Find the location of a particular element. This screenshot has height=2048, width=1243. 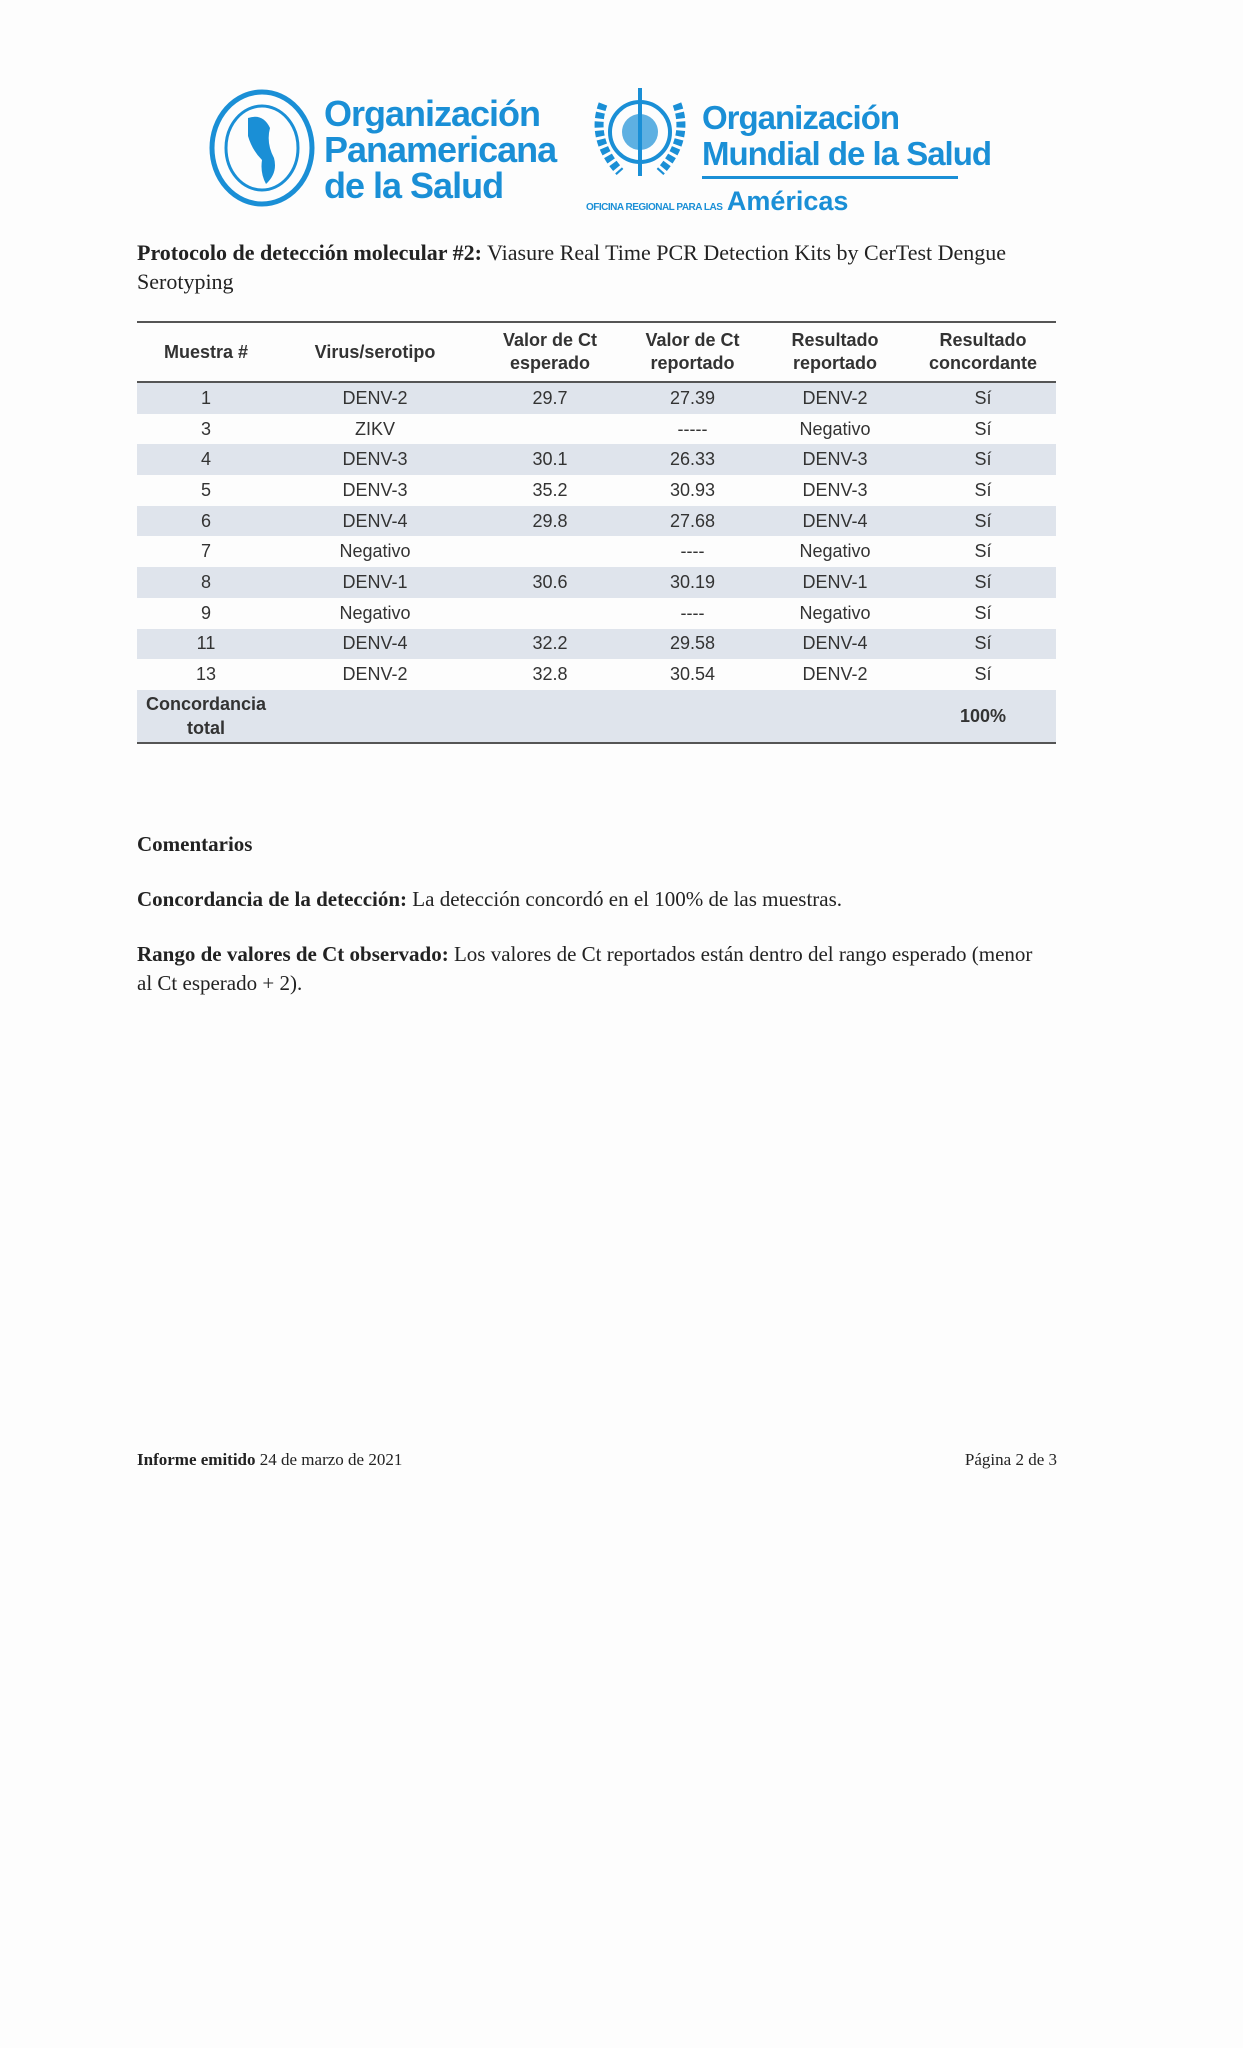

comments-heading: Comentarios is located at coordinates (195, 844).